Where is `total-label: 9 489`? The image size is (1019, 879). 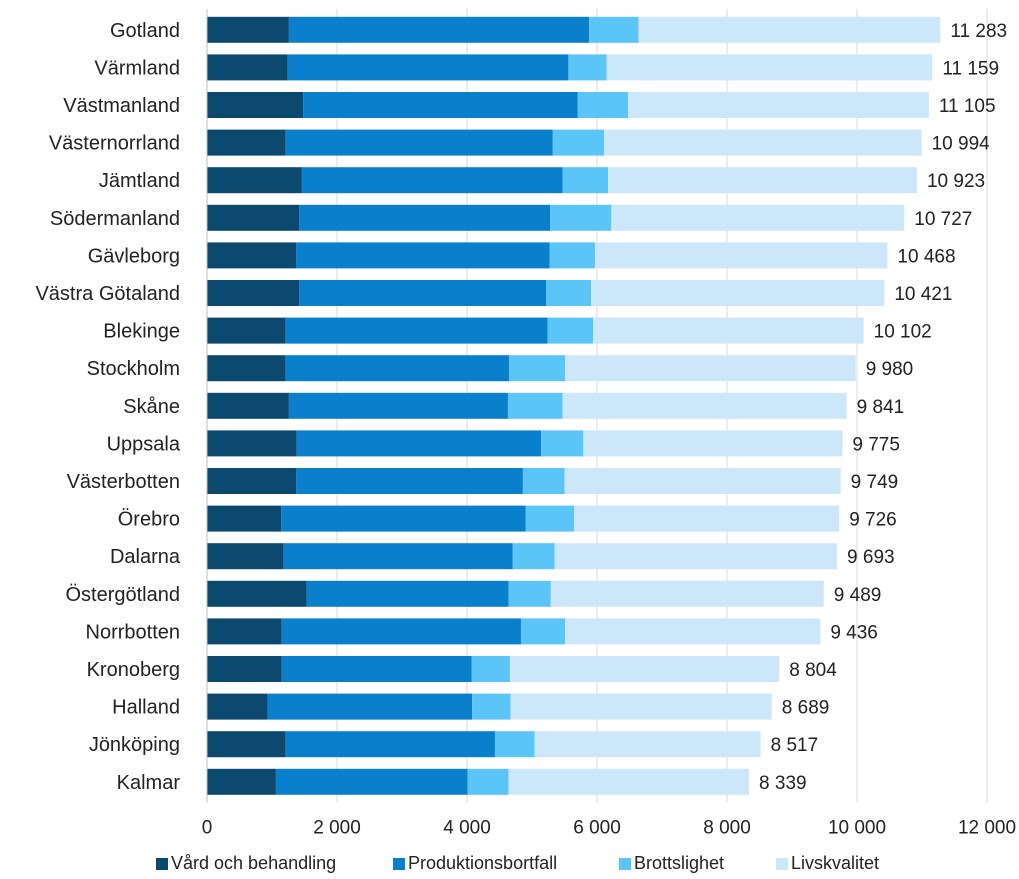
total-label: 9 489 is located at coordinates (858, 595).